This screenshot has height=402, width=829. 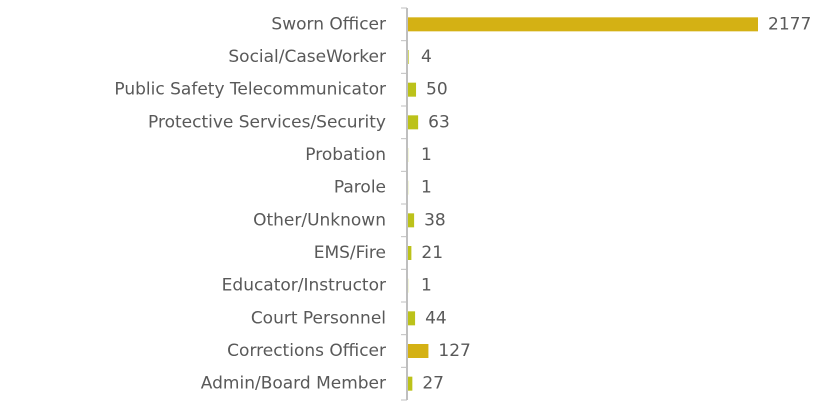 I want to click on category-label: Other/Unknown, so click(x=319, y=220).